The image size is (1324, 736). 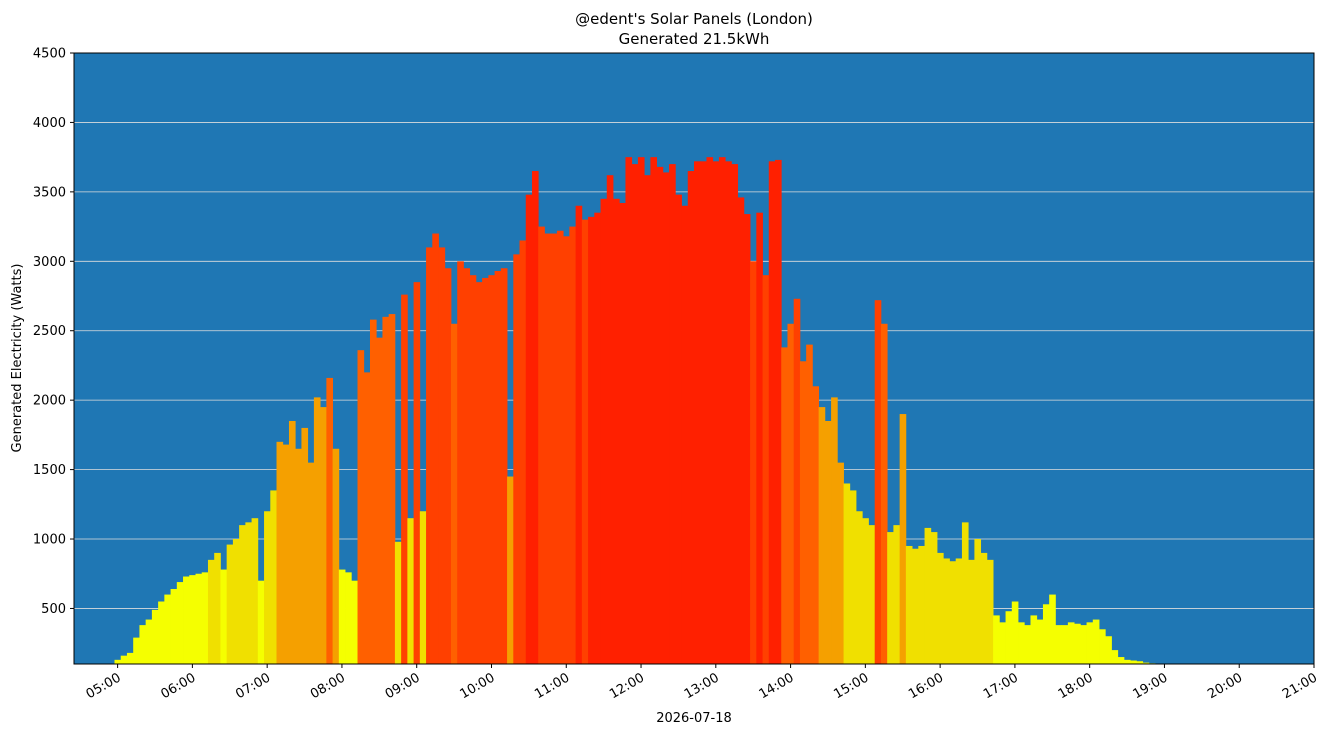 I want to click on x-tick-label: 17:00, so click(x=1001, y=686).